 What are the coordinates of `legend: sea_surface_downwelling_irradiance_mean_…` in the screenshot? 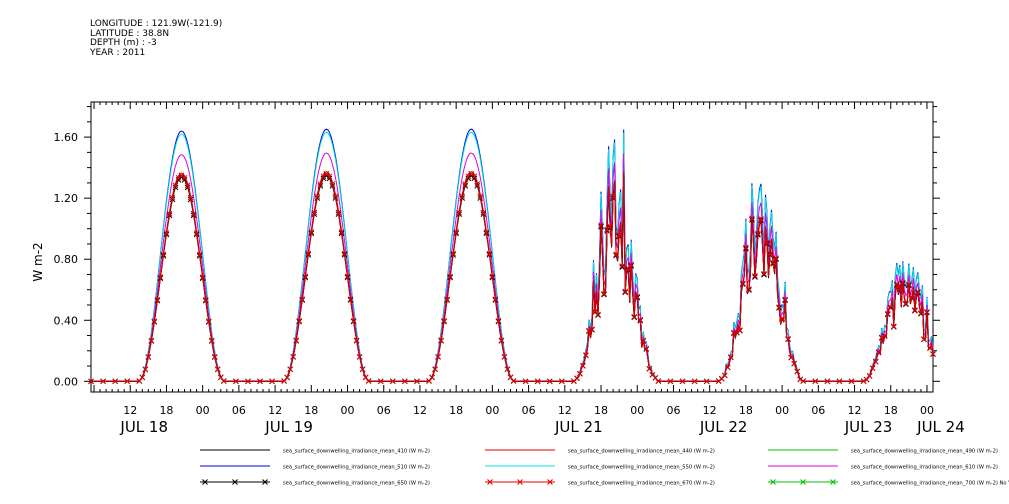 It's located at (604, 468).